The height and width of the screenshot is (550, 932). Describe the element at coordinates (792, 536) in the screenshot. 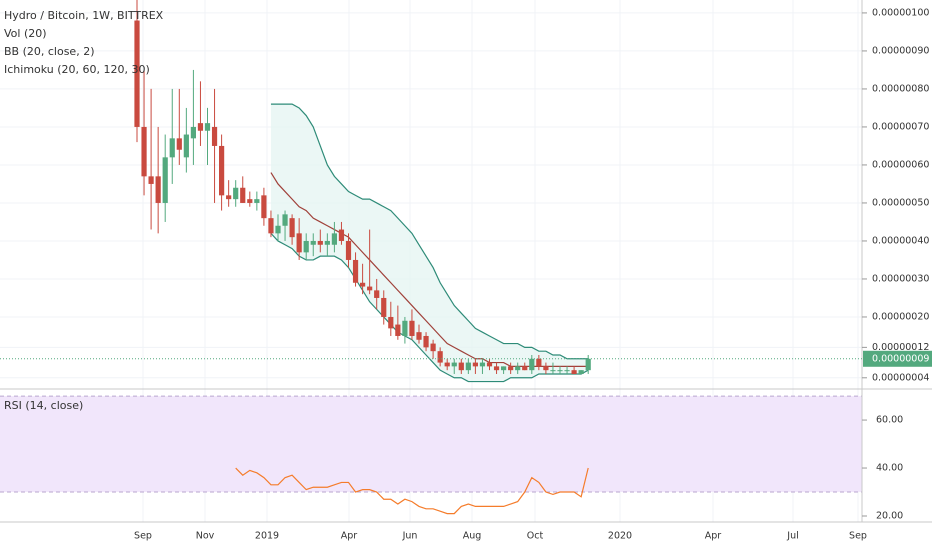

I see `x-tick-label: Jul` at that location.